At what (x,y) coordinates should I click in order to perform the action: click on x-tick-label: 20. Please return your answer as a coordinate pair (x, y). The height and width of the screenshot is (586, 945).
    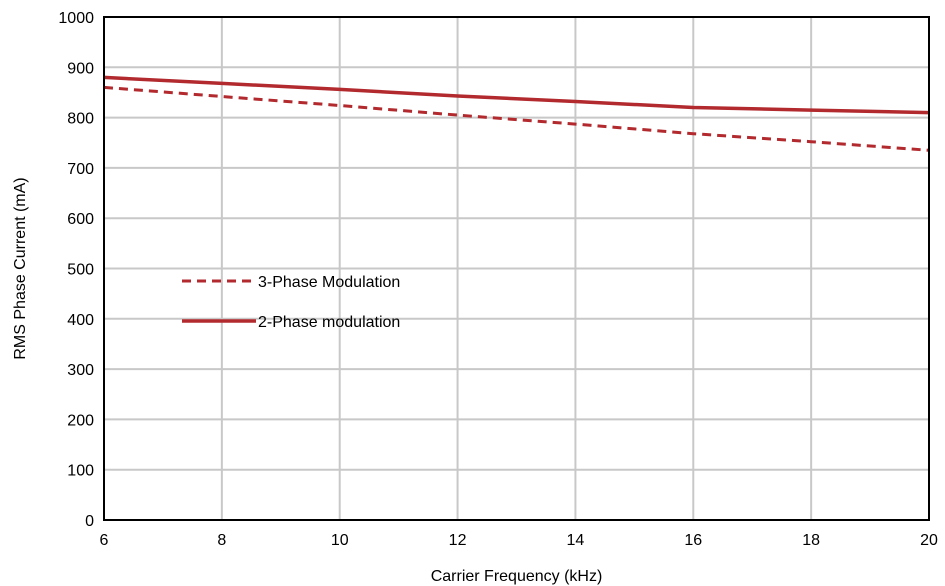
    Looking at the image, I should click on (929, 540).